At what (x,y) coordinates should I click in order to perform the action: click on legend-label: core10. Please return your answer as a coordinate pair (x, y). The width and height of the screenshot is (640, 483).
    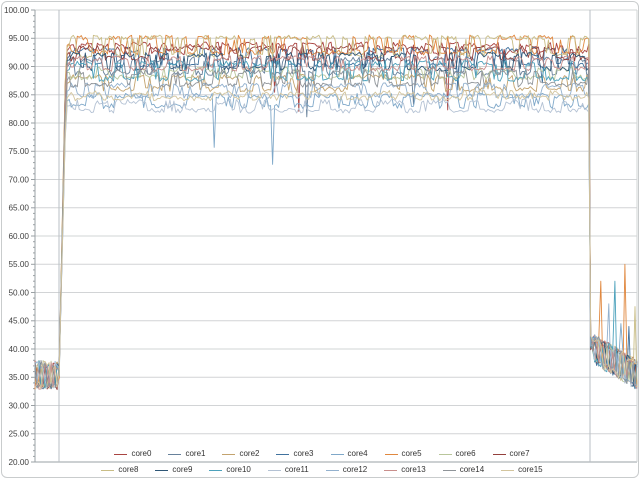
    Looking at the image, I should click on (238, 469).